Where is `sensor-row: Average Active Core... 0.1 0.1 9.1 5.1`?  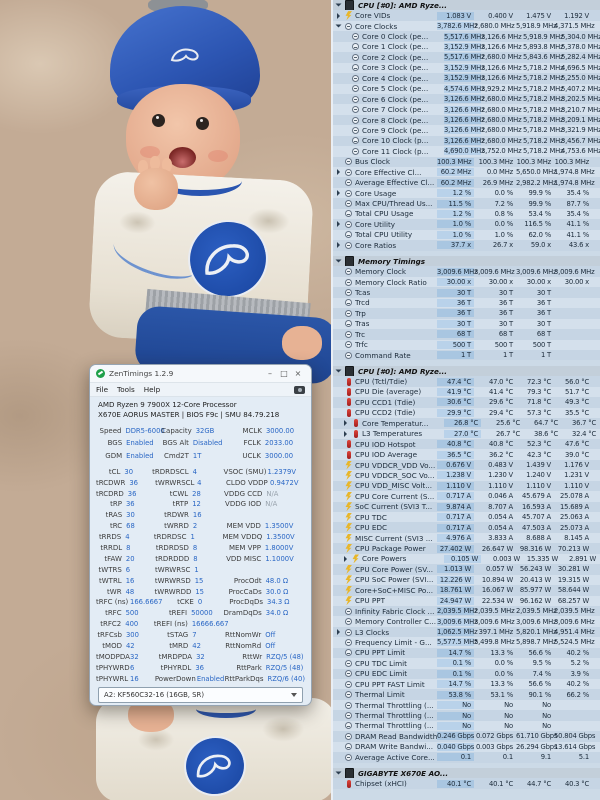 sensor-row: Average Active Core... 0.1 0.1 9.1 5.1 is located at coordinates (466, 757).